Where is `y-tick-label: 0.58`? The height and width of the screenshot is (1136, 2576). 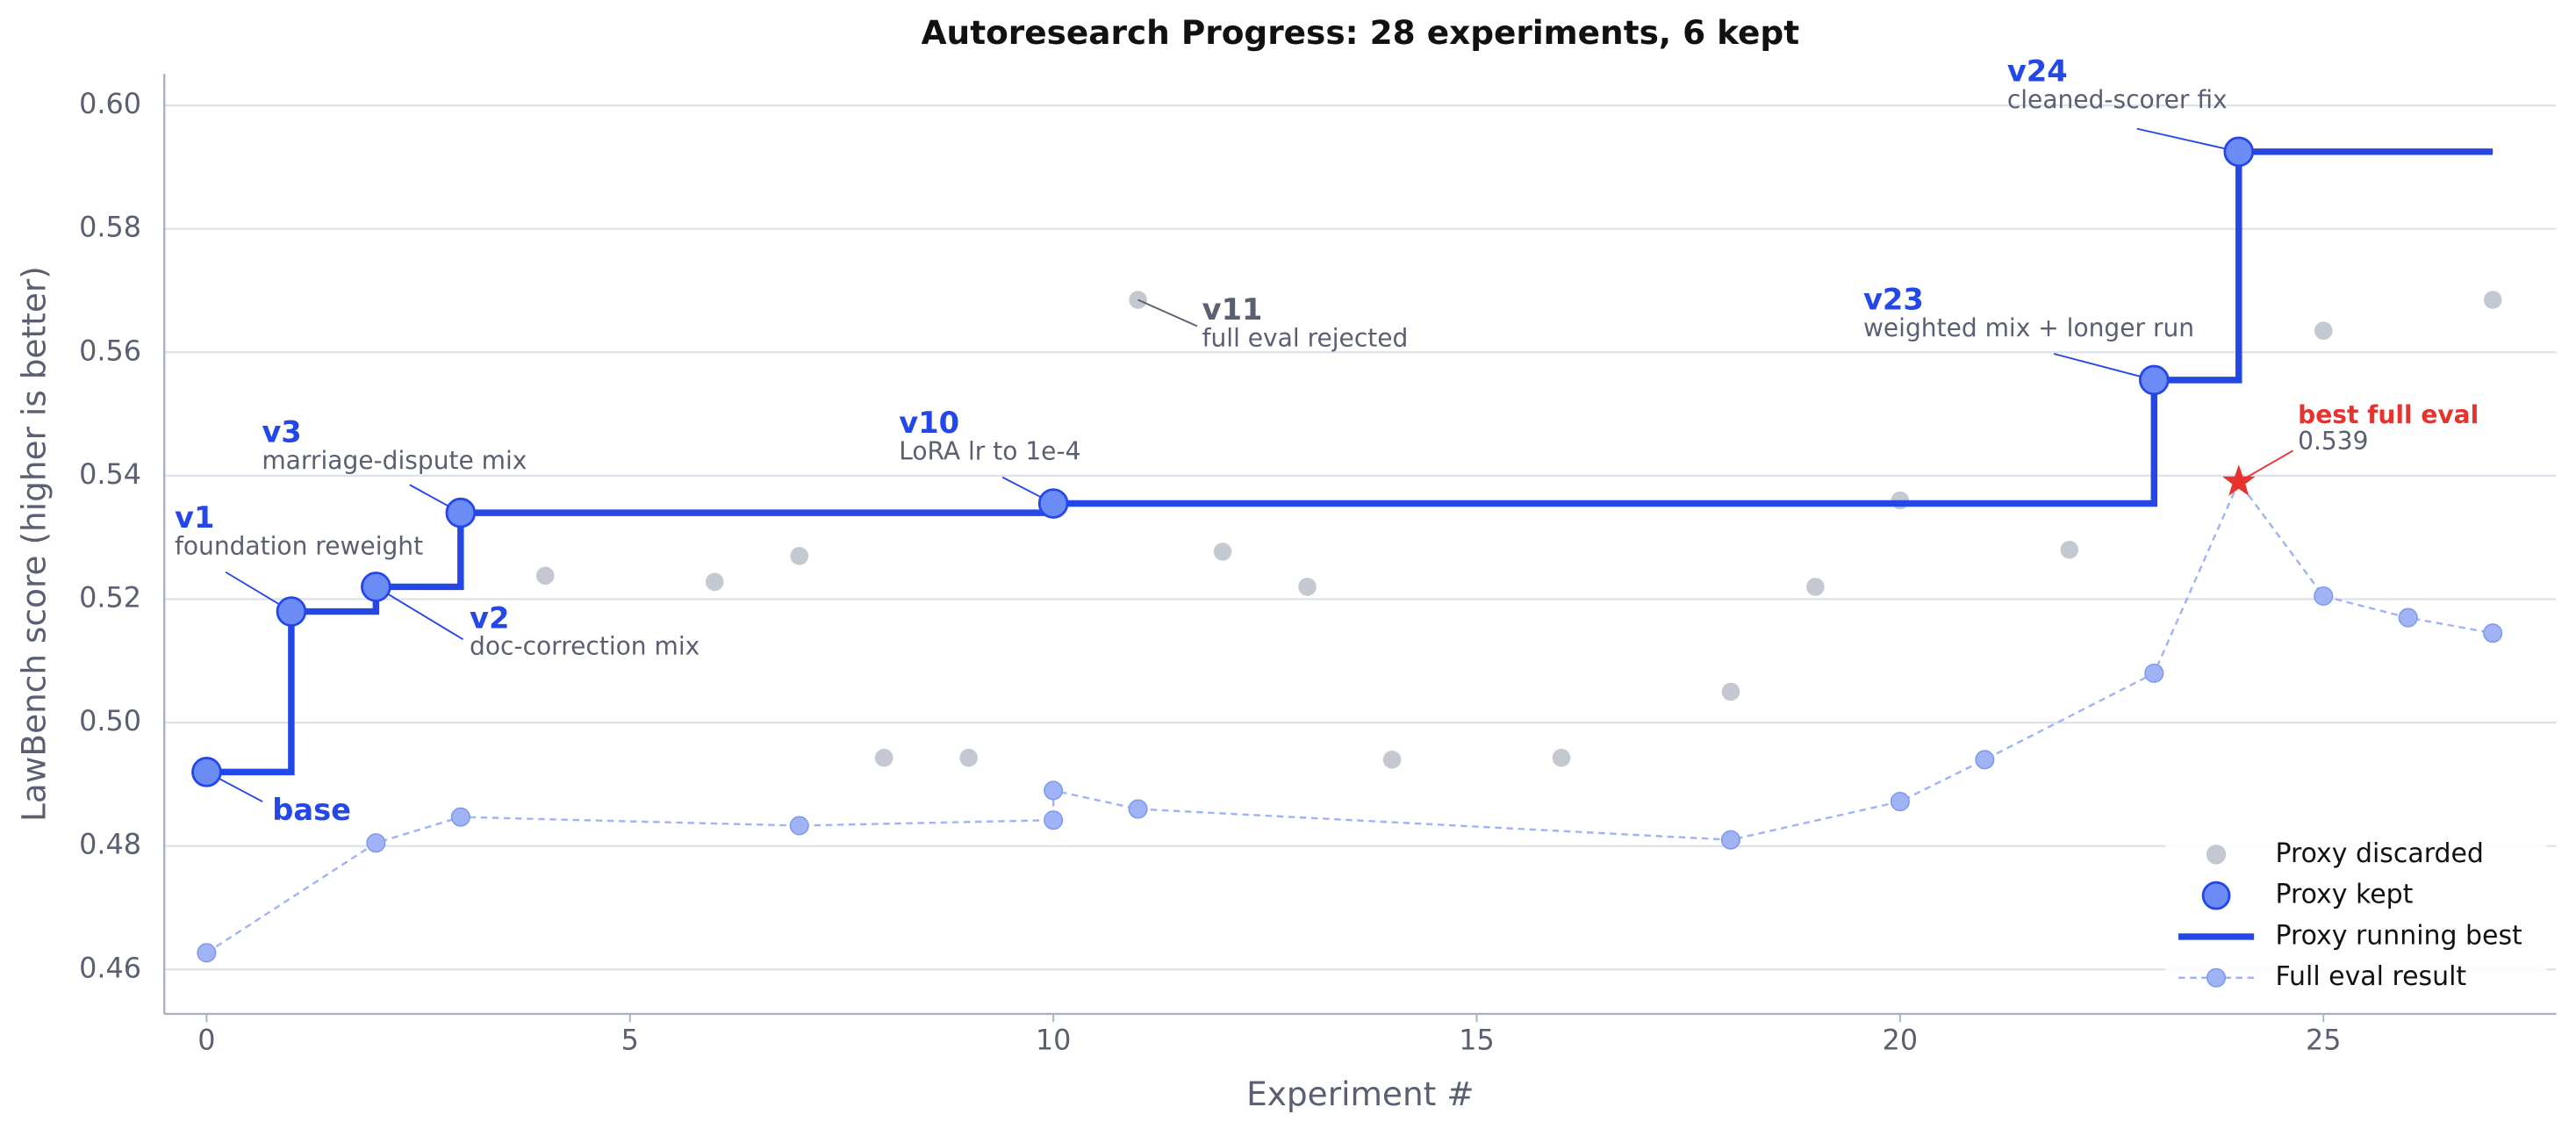
y-tick-label: 0.58 is located at coordinates (110, 227).